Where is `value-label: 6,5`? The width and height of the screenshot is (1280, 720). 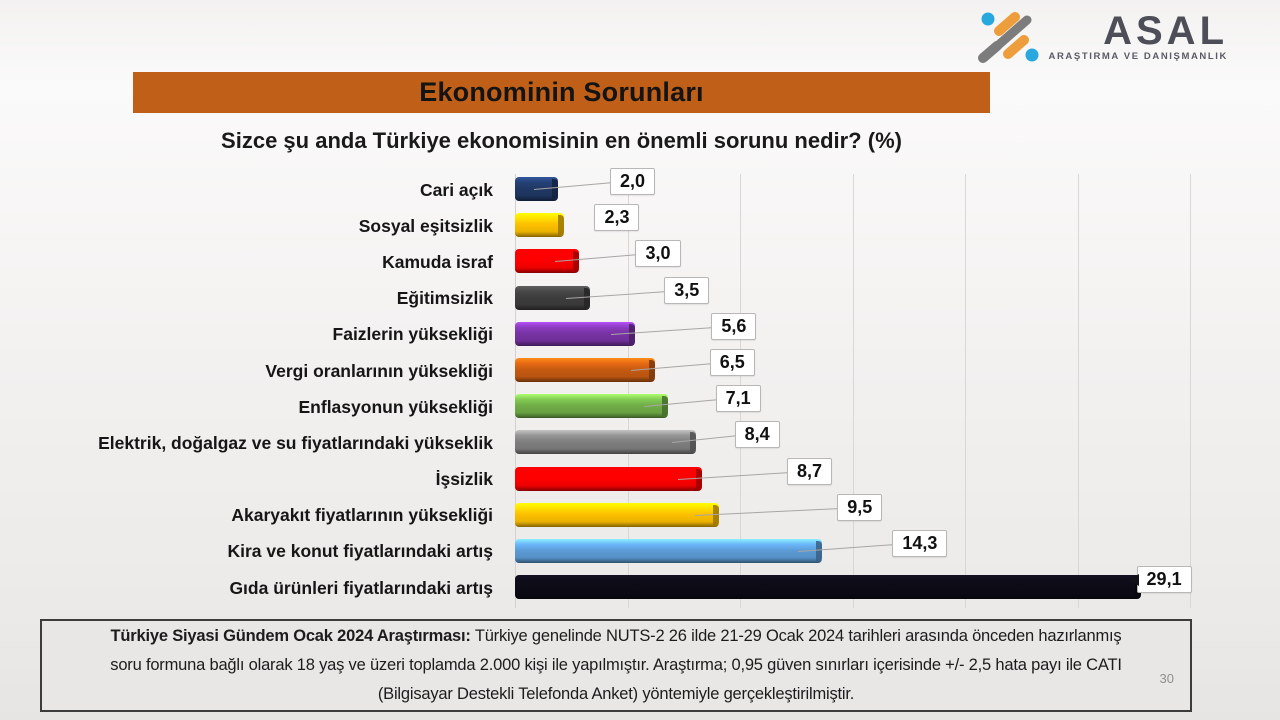
value-label: 6,5 is located at coordinates (732, 362).